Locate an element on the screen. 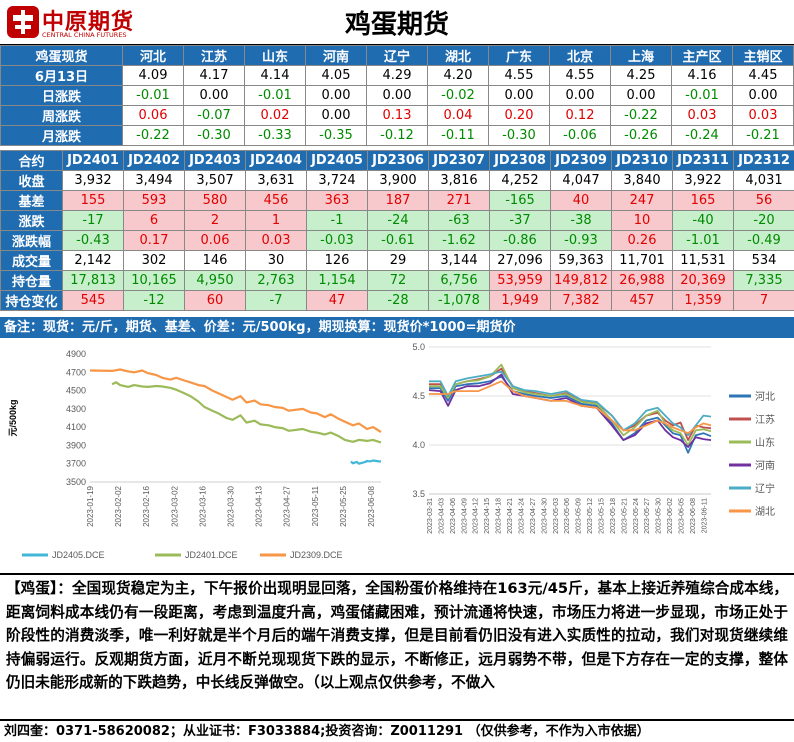 The image size is (794, 742). legend-label: JD2405.DCE is located at coordinates (78, 555).